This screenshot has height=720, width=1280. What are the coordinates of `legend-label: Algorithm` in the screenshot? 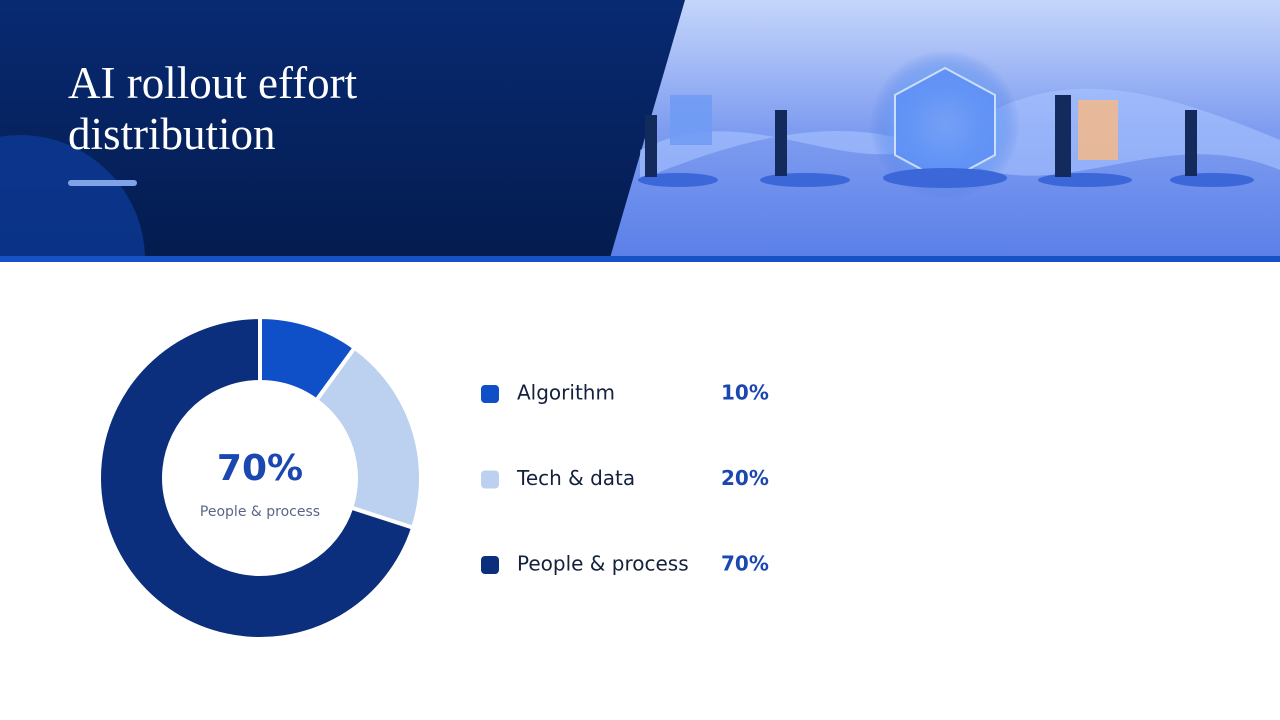 It's located at (566, 393).